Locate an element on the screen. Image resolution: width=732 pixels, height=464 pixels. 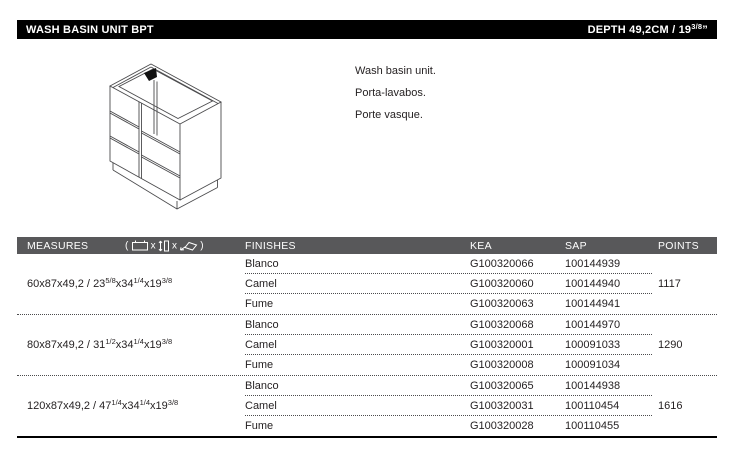
kea-code-cell: G100320066 is located at coordinates (502, 264).